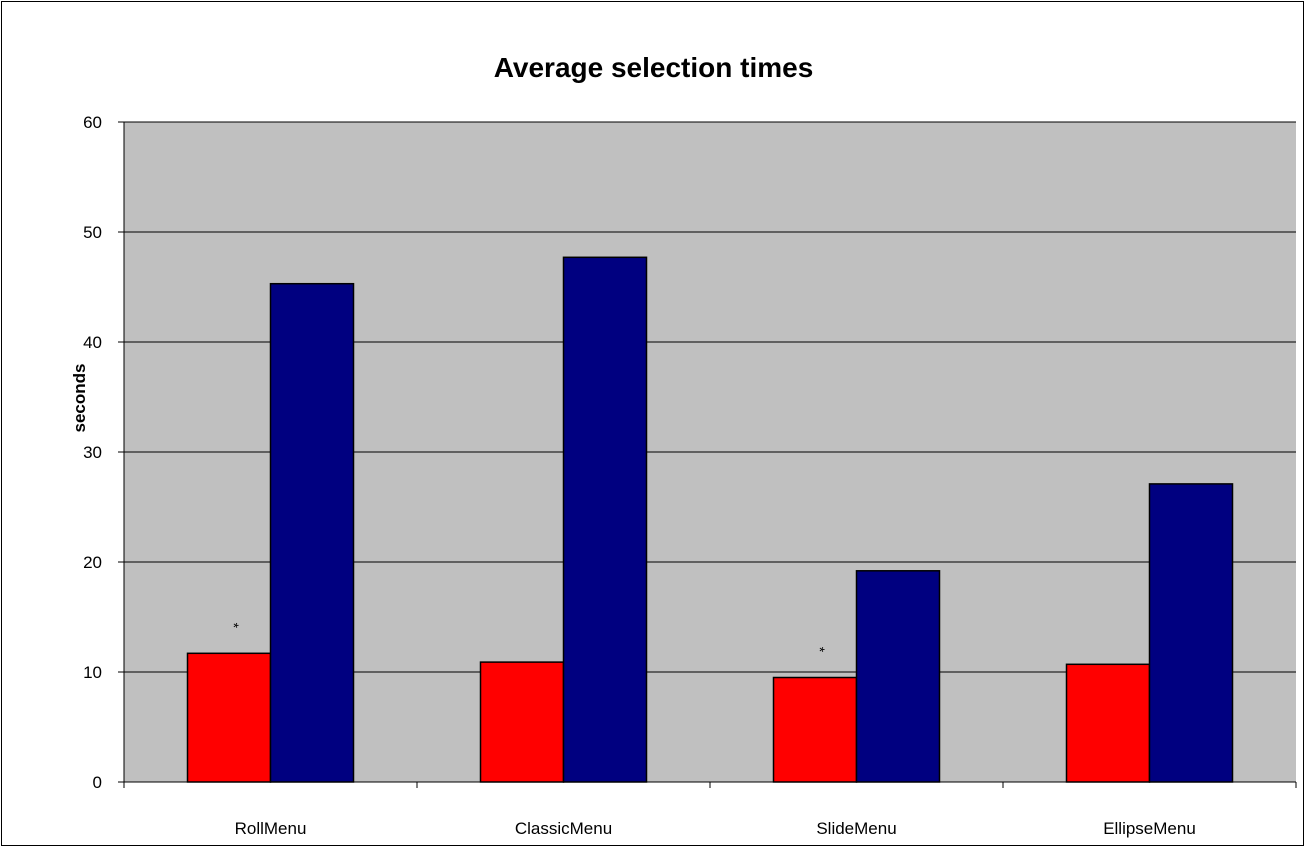 This screenshot has height=849, width=1307. Describe the element at coordinates (97, 782) in the screenshot. I see `y-tick-label: 0` at that location.